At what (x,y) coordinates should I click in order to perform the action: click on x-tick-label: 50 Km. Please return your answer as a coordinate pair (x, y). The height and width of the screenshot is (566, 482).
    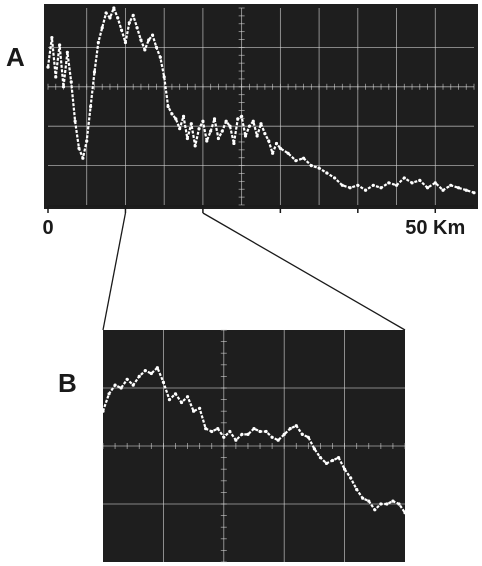
    Looking at the image, I should click on (435, 228).